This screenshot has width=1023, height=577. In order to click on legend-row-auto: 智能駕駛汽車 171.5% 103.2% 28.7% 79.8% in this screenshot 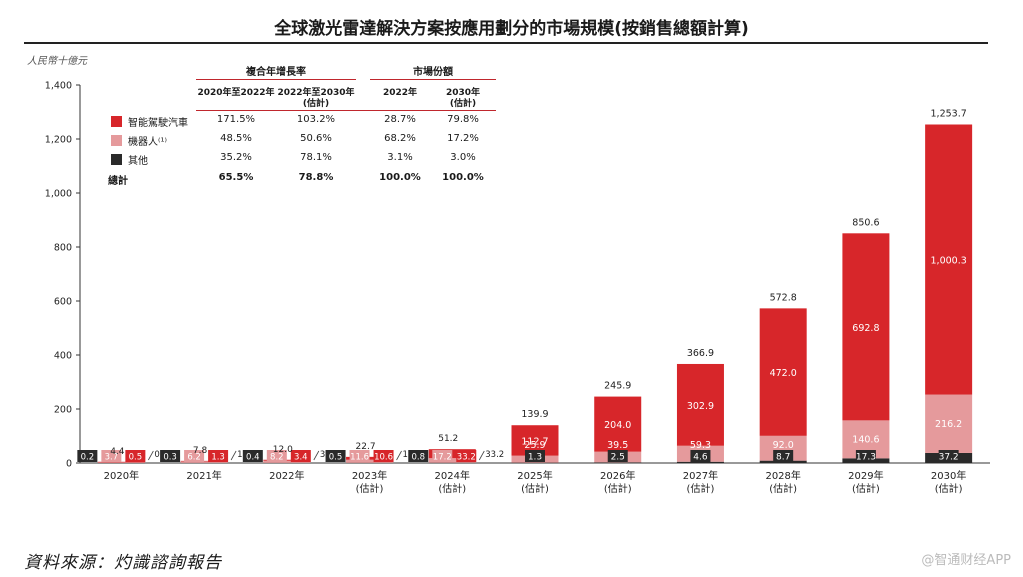, I will do `click(308, 122)`.